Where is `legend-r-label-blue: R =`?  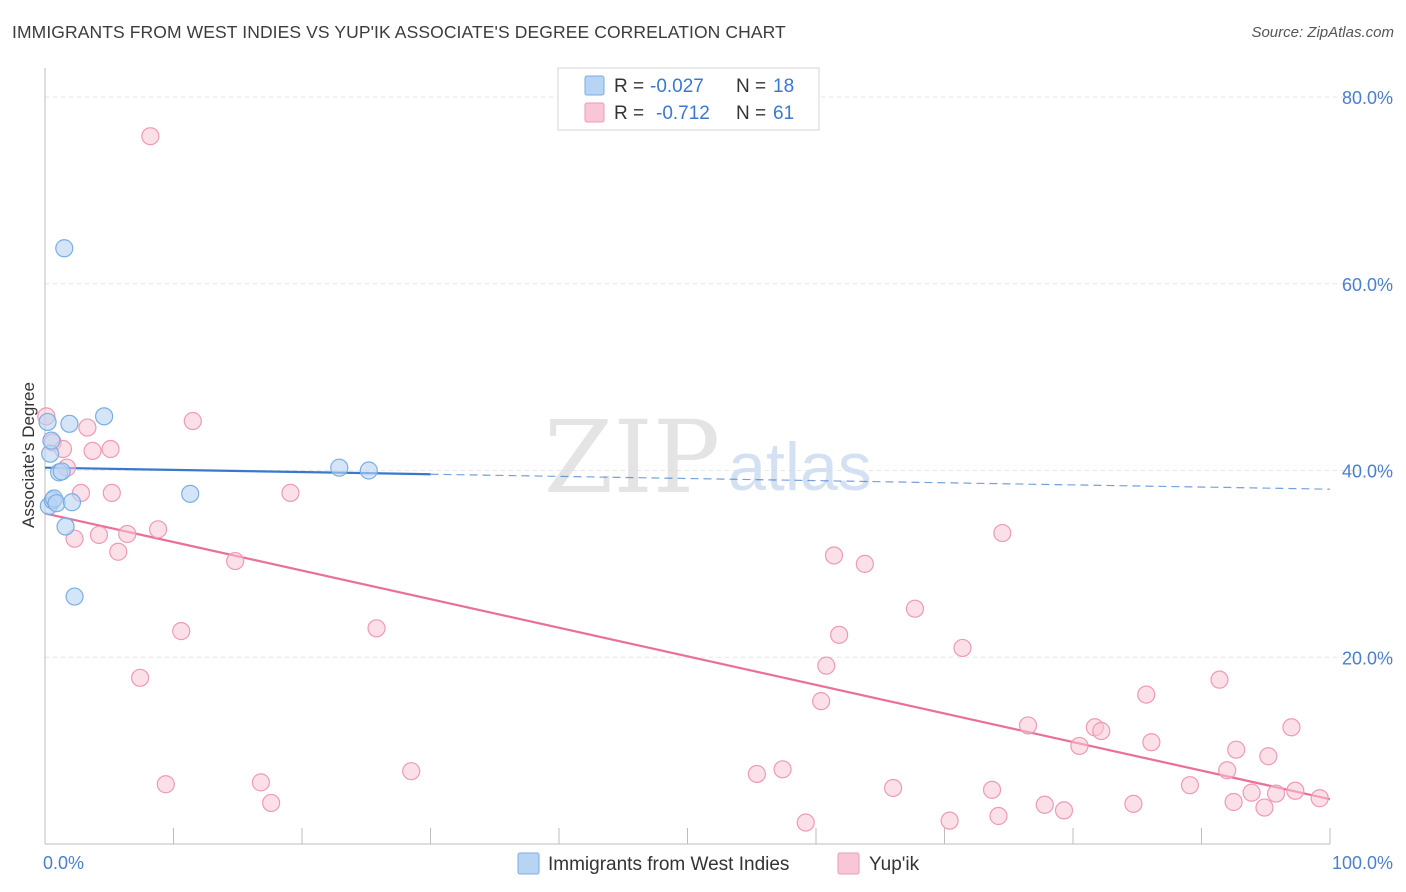 legend-r-label-blue: R = is located at coordinates (629, 86).